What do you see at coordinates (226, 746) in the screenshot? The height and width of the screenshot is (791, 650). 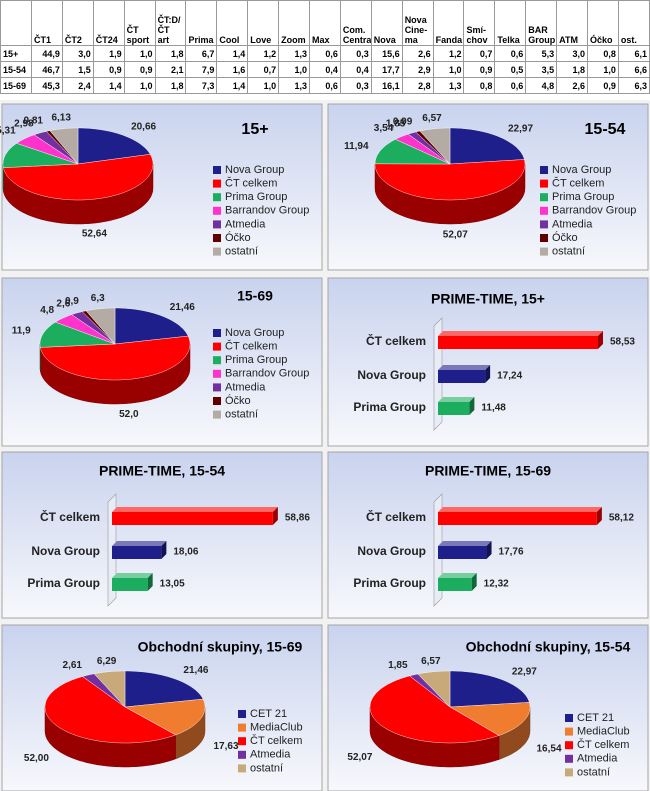 I see `data-label: 17,63` at bounding box center [226, 746].